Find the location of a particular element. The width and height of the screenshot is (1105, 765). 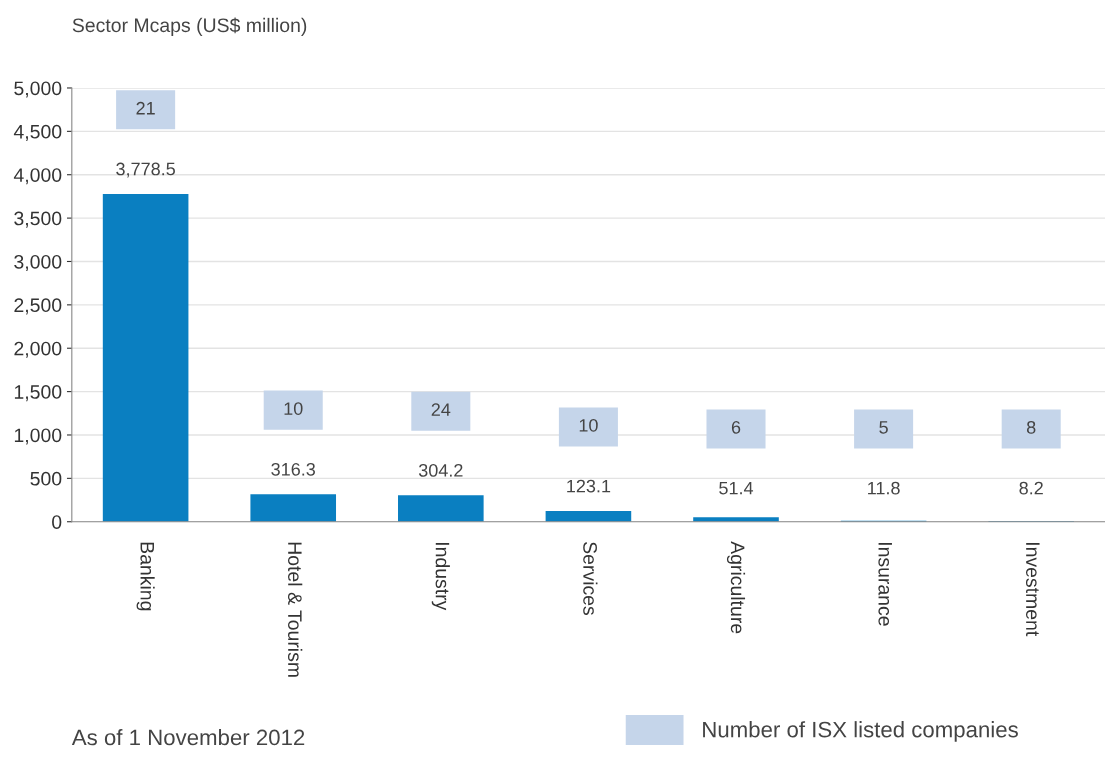

y-tick-label: 4,500 is located at coordinates (37, 132).